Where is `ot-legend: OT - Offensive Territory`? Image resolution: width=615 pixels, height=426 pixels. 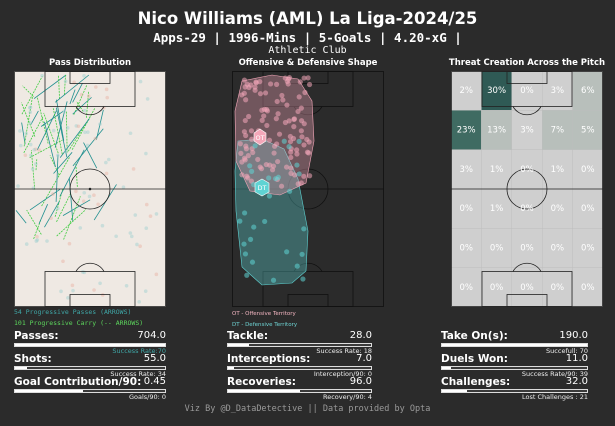
ot-legend: OT - Offensive Territory is located at coordinates (264, 314).